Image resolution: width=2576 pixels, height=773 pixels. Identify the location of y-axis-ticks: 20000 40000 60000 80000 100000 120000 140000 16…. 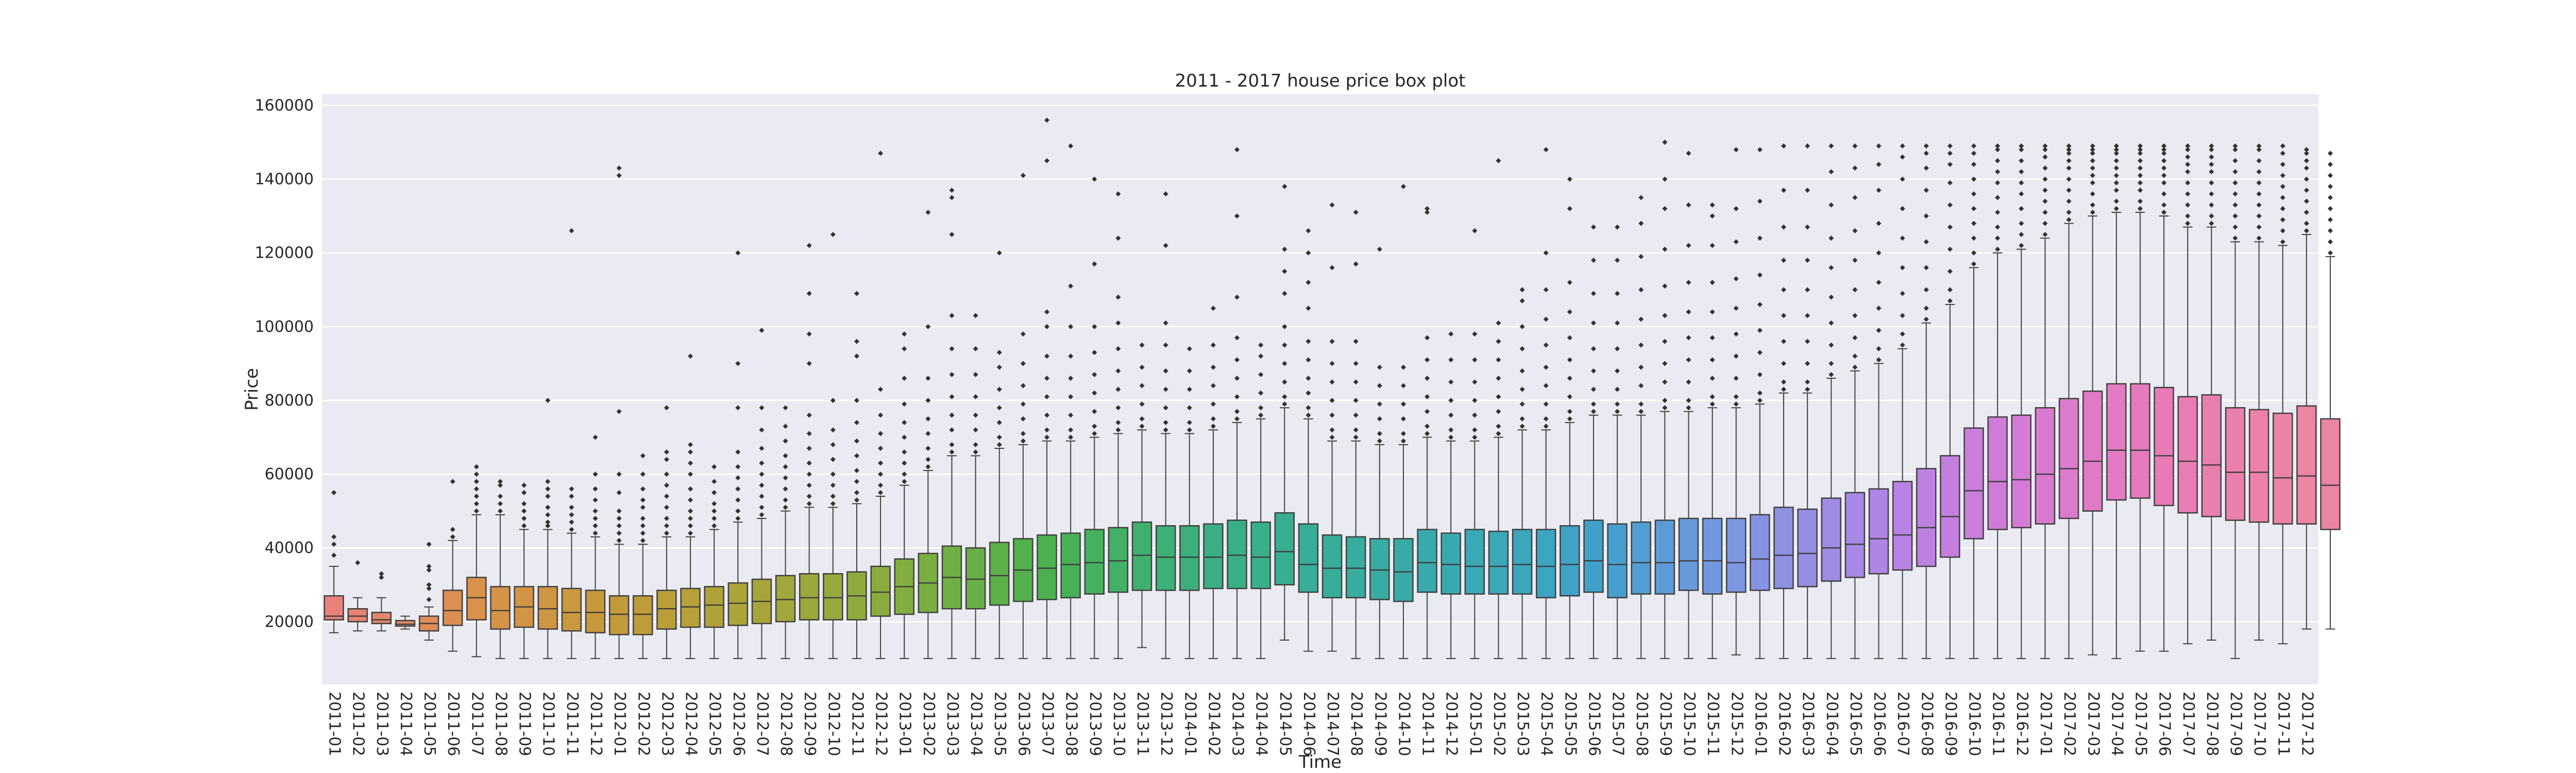
(284, 363).